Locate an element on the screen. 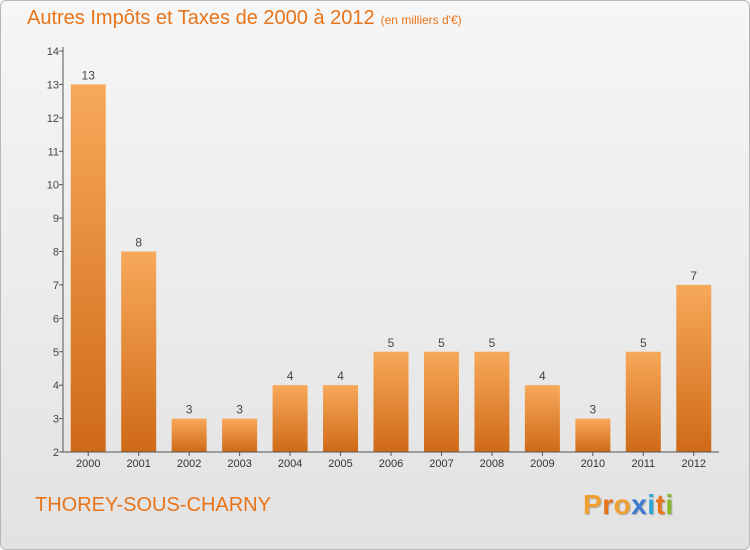  commune-name: THOREY-SOUS-CHARNY is located at coordinates (153, 505).